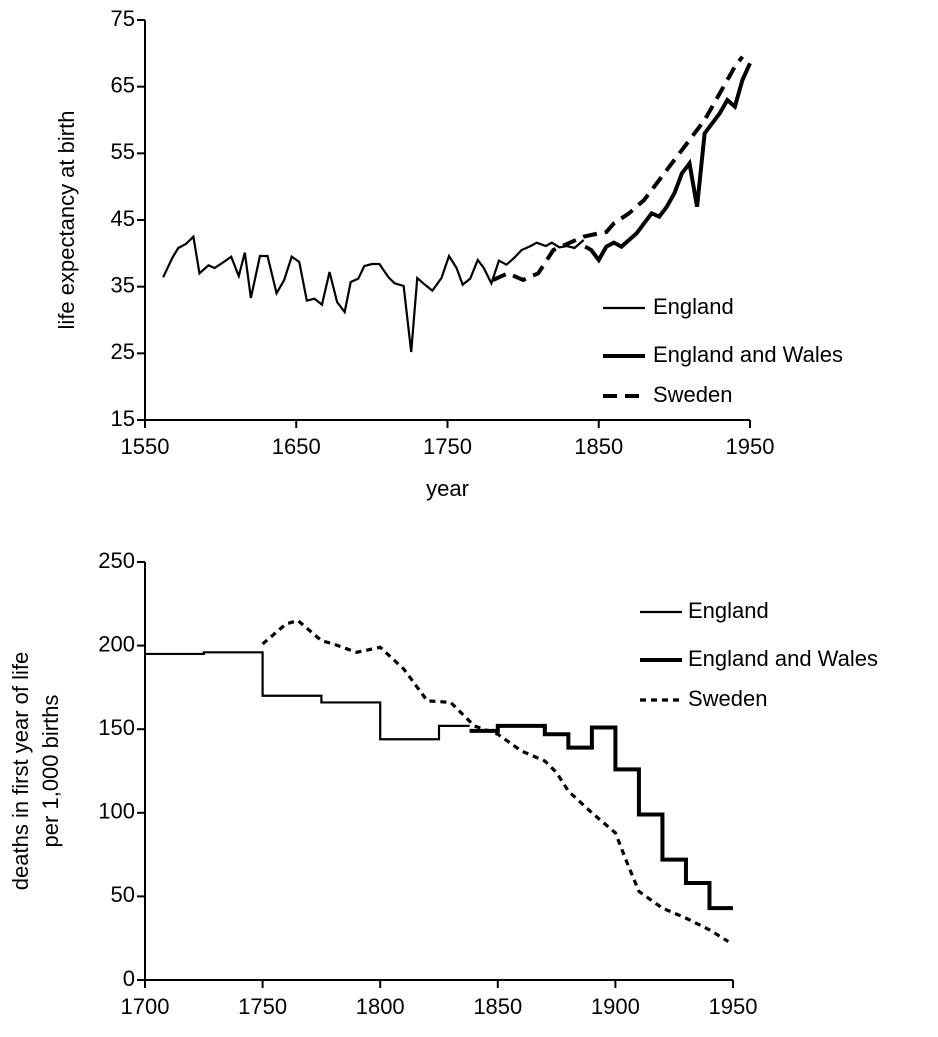 This screenshot has width=938, height=1037. What do you see at coordinates (380, 1006) in the screenshot?
I see `x-tick-label: 1800` at bounding box center [380, 1006].